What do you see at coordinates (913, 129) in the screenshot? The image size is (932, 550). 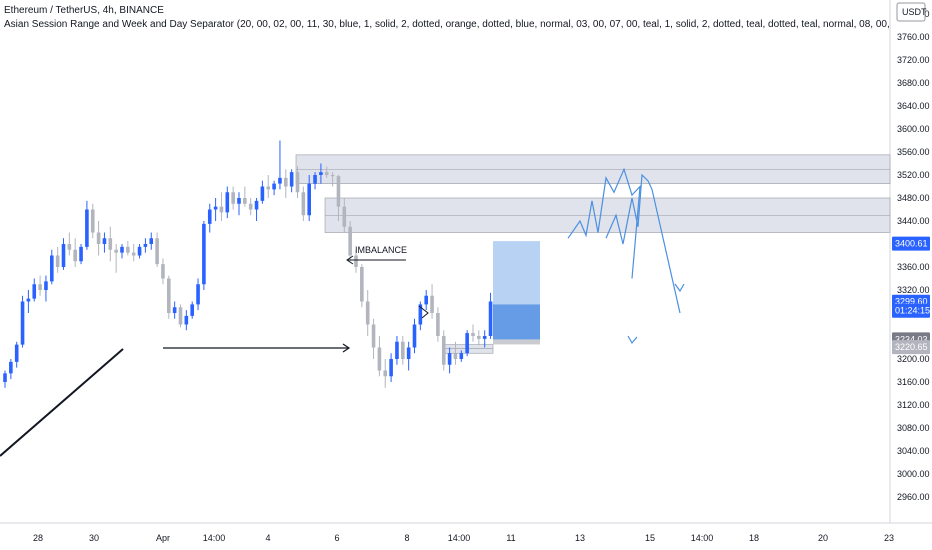 I see `y-tick-label: 3600.00` at bounding box center [913, 129].